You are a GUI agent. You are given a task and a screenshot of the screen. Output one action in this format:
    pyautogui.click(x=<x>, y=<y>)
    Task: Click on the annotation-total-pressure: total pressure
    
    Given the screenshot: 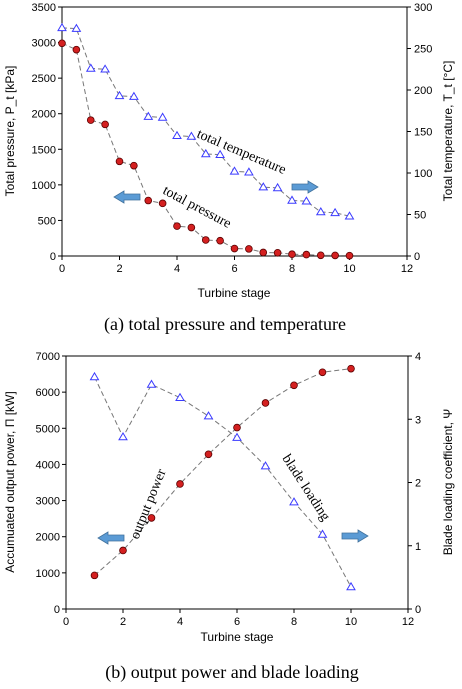 What is the action you would take?
    pyautogui.click(x=196, y=207)
    